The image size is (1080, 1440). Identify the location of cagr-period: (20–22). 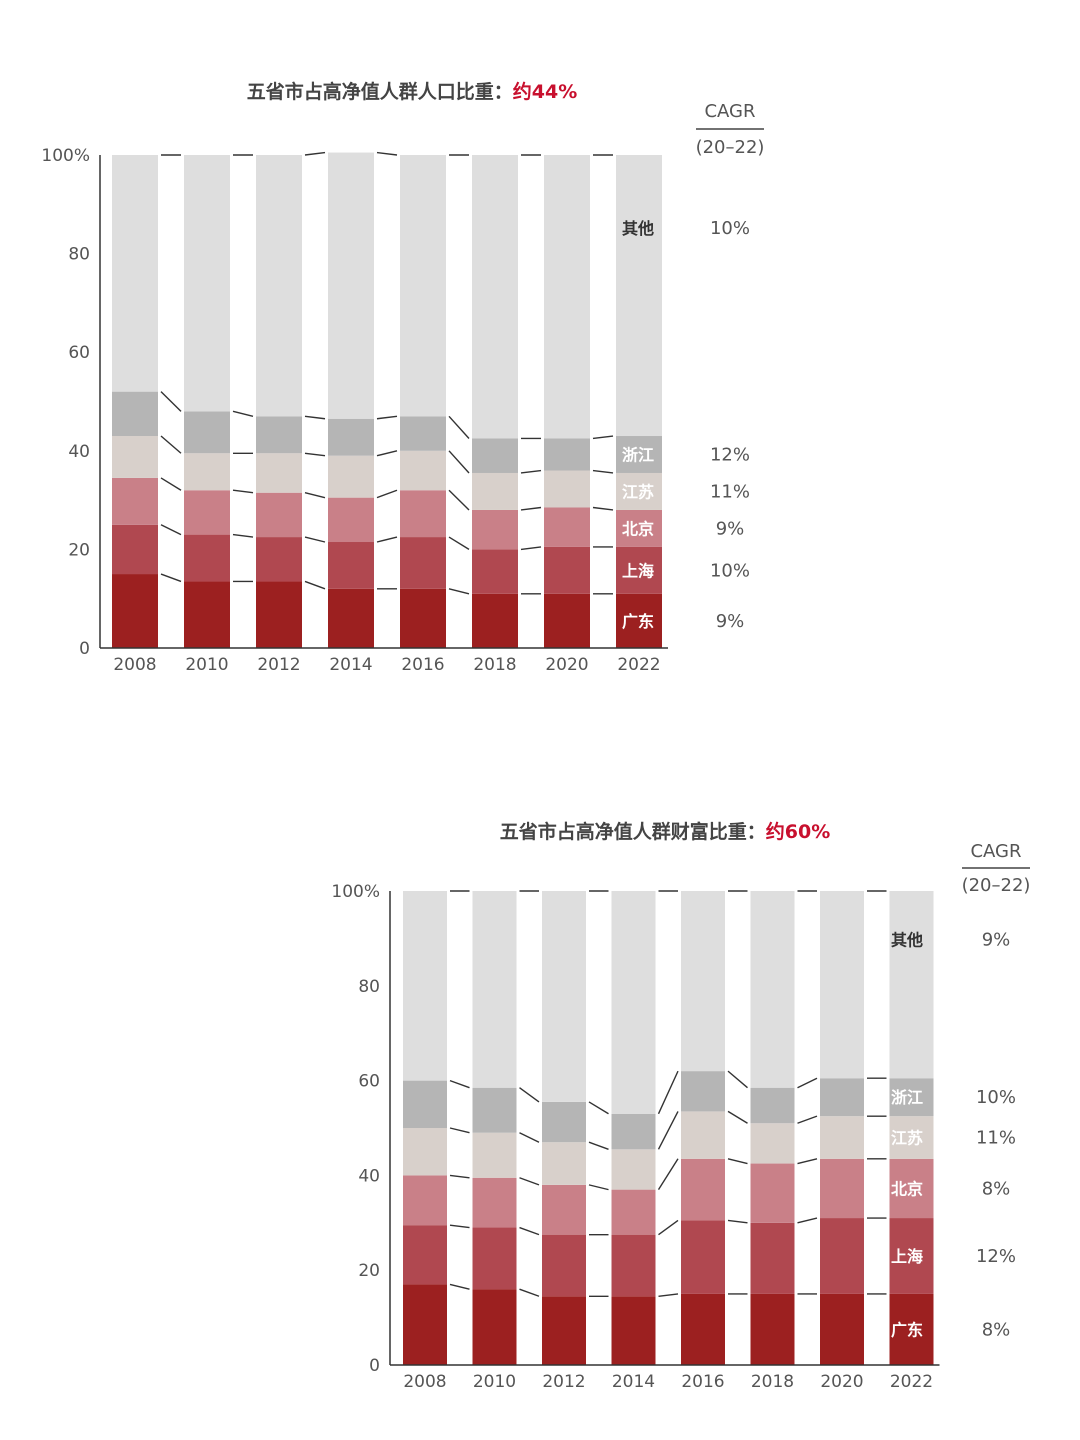
(730, 147).